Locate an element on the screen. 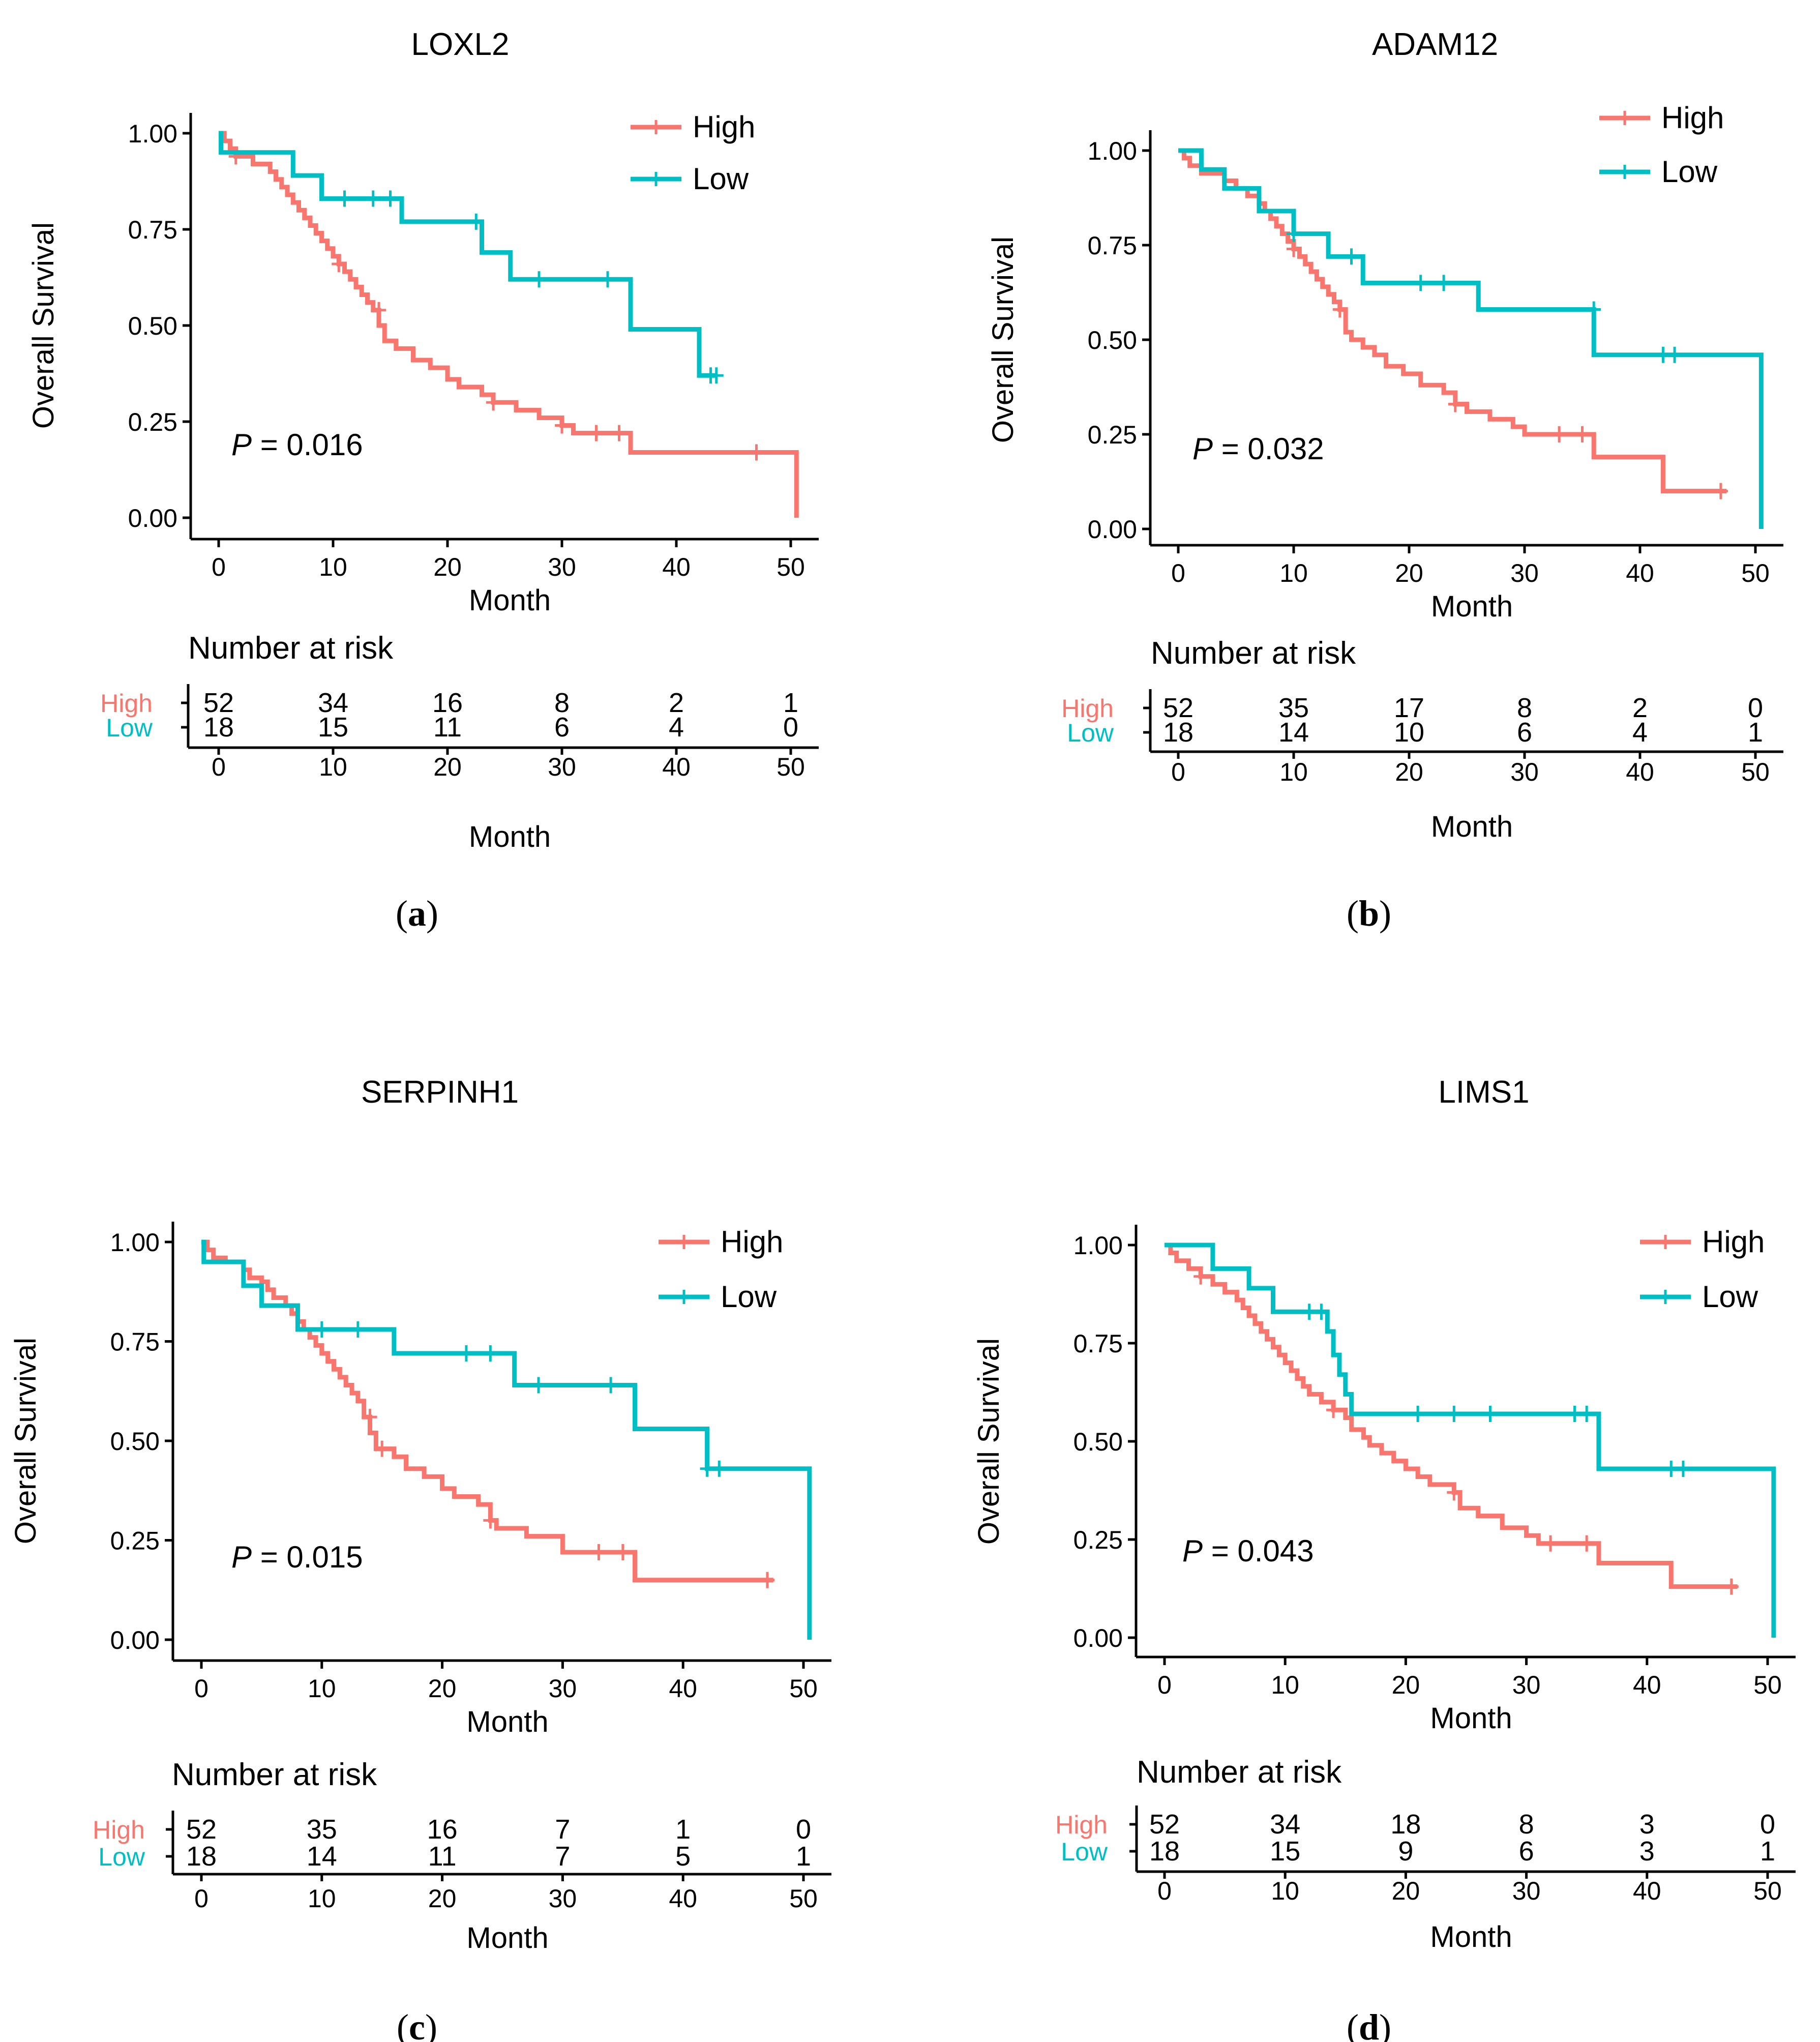  p-value-number: = 0.043 is located at coordinates (1258, 1551).